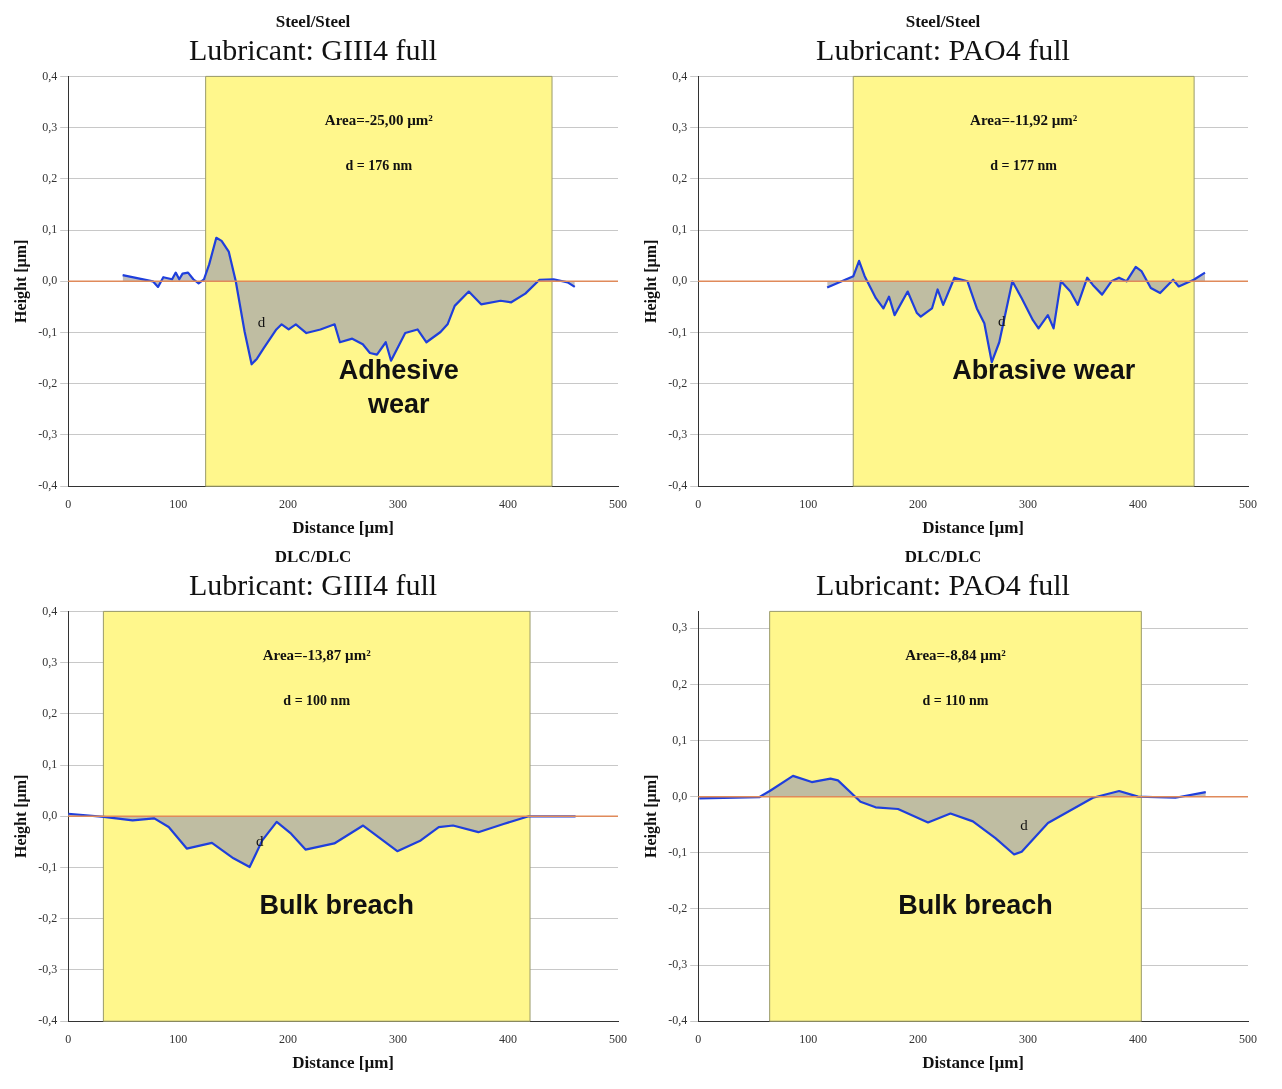 This screenshot has width=1282, height=1089. I want to click on annotation: Area=-11,92 µm², so click(1024, 120).